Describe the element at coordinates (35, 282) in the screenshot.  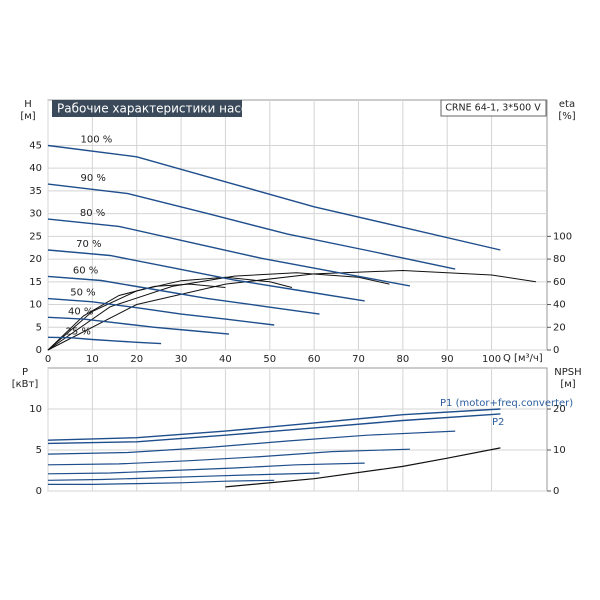
I see `y-tick-label: 15` at that location.